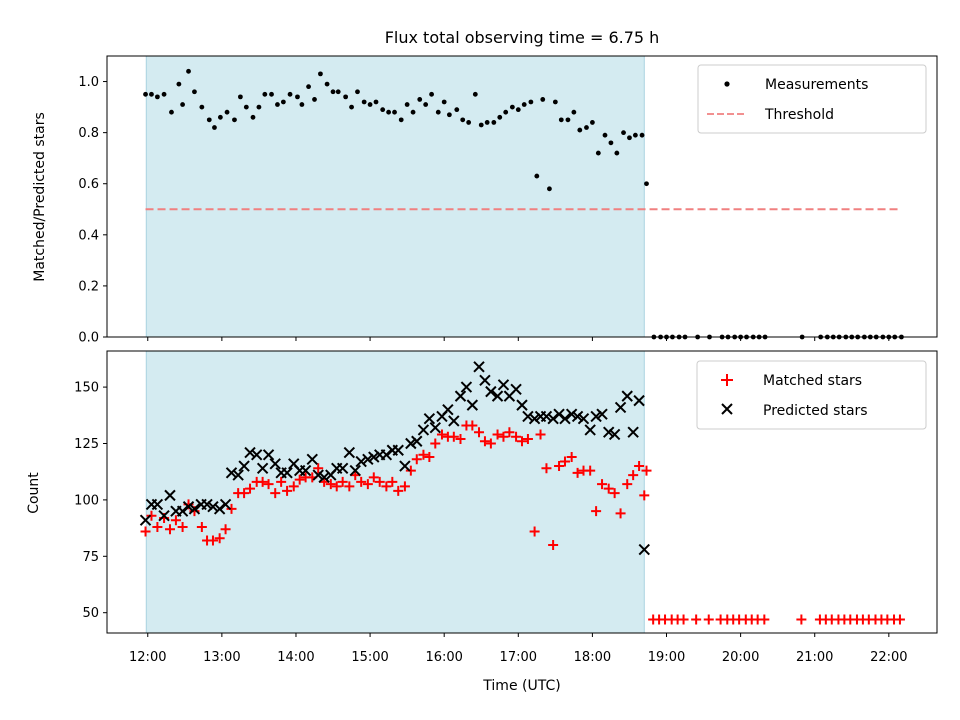 The image size is (960, 720). Describe the element at coordinates (221, 657) in the screenshot. I see `x-tick-label: 13:00` at that location.